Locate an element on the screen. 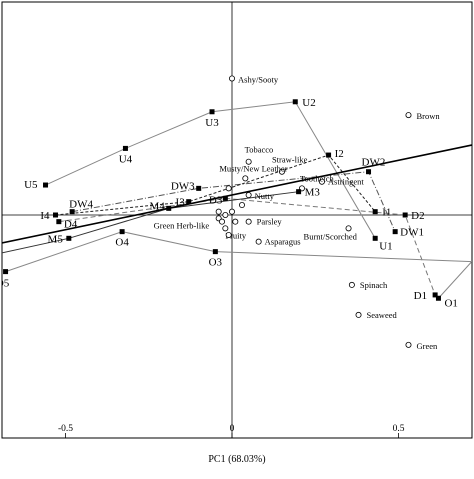  attribute-marker-parsley is located at coordinates (248, 221).